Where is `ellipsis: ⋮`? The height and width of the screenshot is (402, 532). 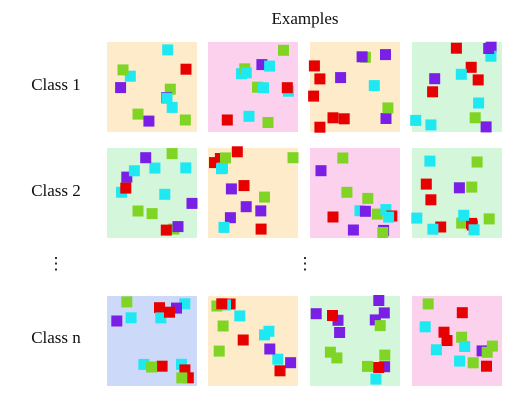
ellipsis: ⋮ is located at coordinates (56, 263).